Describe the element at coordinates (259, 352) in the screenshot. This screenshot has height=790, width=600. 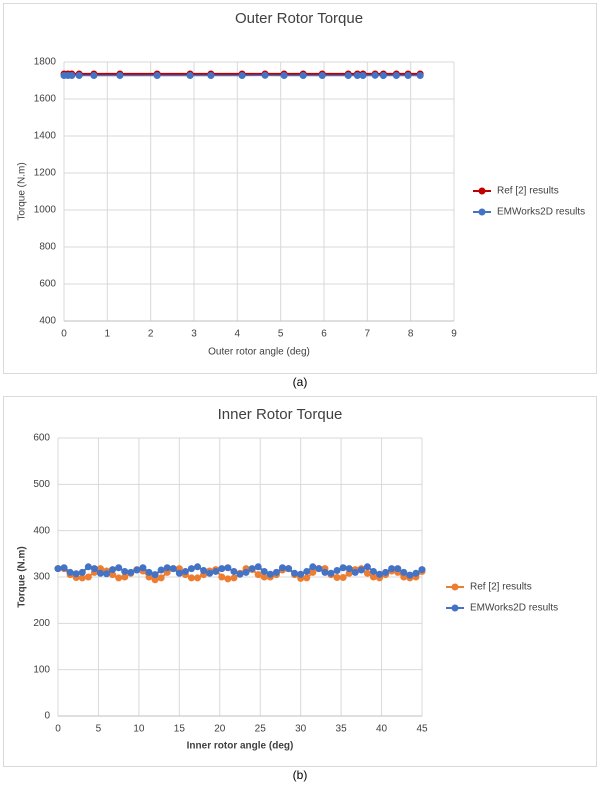
I see `x-axis-label: Outer rotor angle (deg)` at that location.